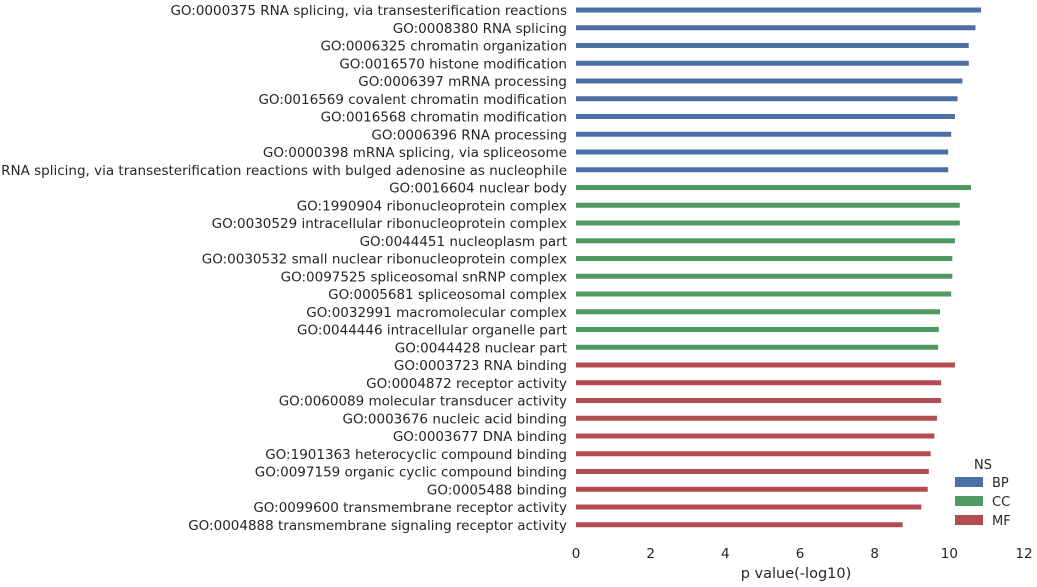 This screenshot has height=587, width=1037. Describe the element at coordinates (466, 384) in the screenshot. I see `category-label: GO:0004872 receptor activity` at that location.